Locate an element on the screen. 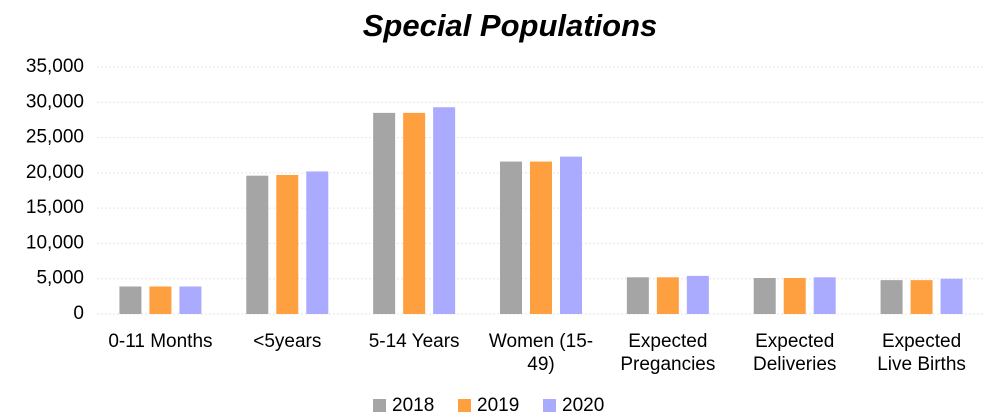  x-tick-label: Expected Live Births is located at coordinates (921, 353).